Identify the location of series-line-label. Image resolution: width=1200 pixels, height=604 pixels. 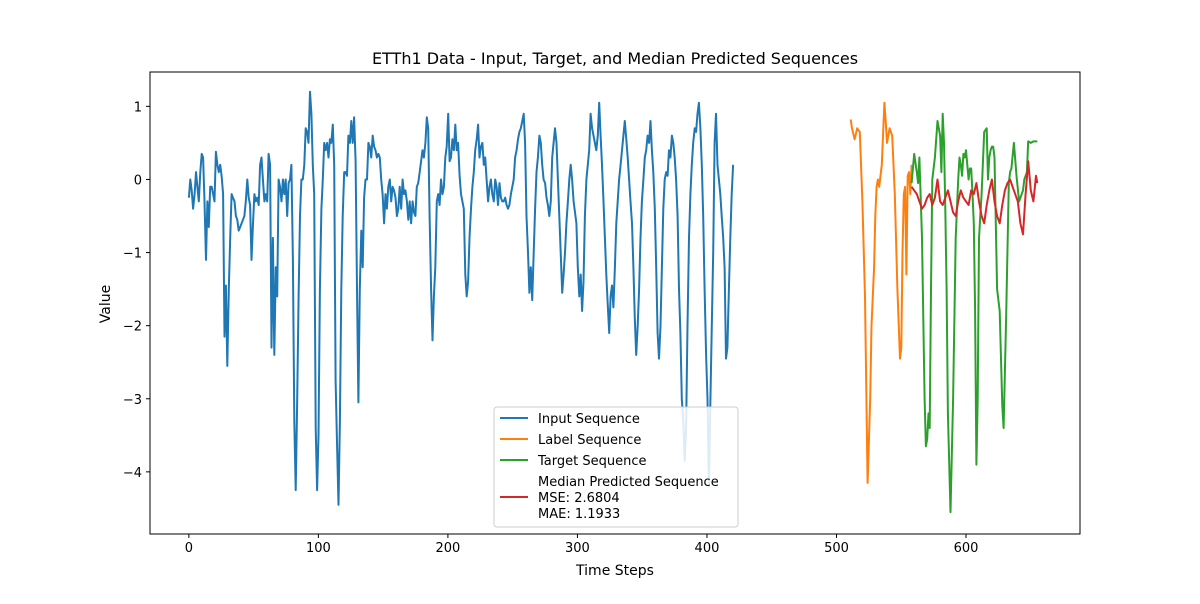
(881, 292).